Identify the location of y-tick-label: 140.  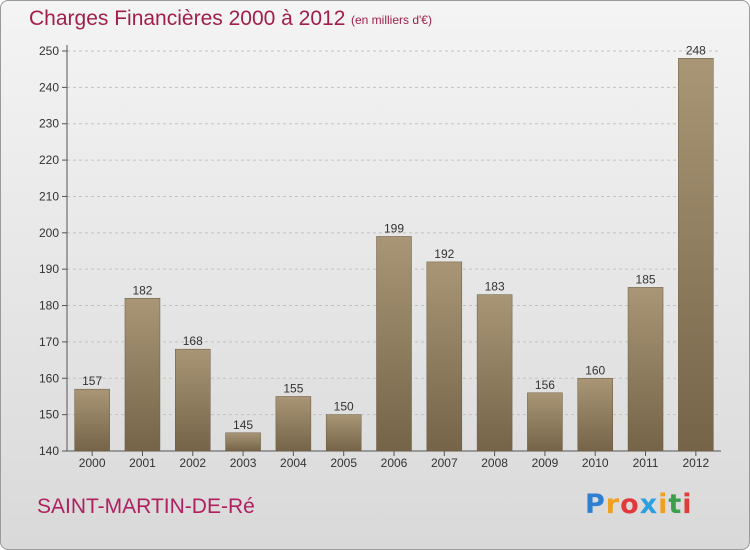
(49, 451).